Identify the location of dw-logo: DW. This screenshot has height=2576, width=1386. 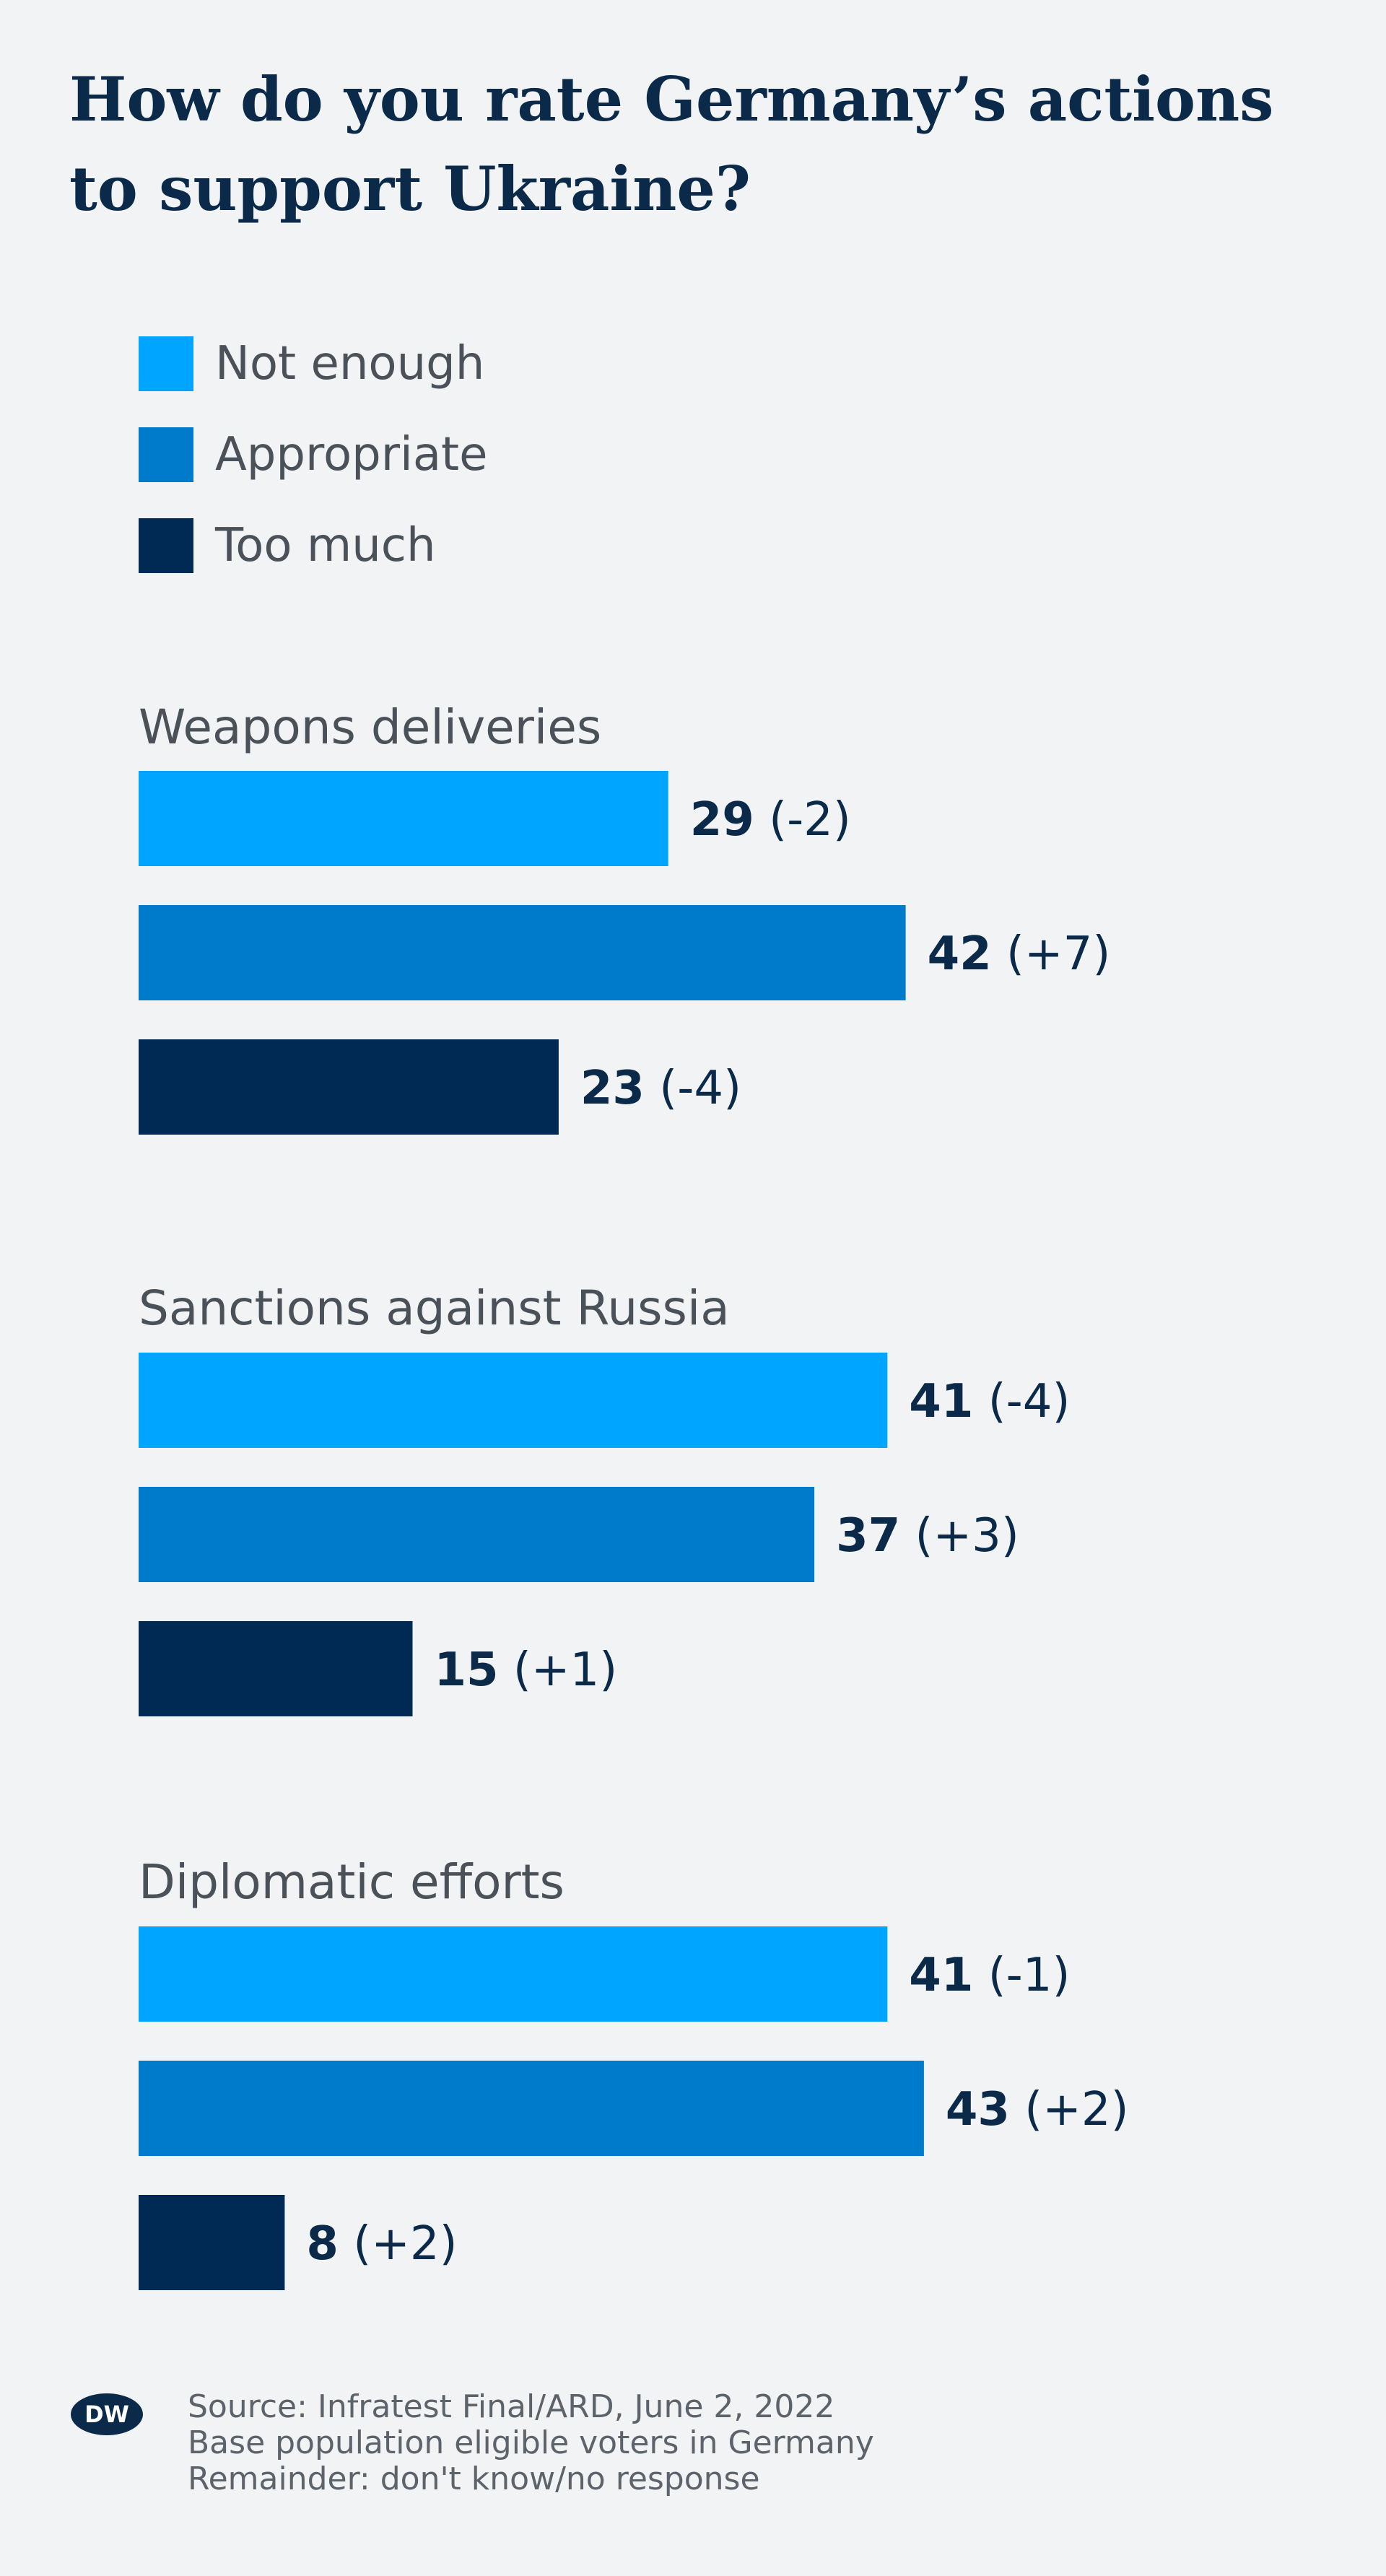
(107, 2414).